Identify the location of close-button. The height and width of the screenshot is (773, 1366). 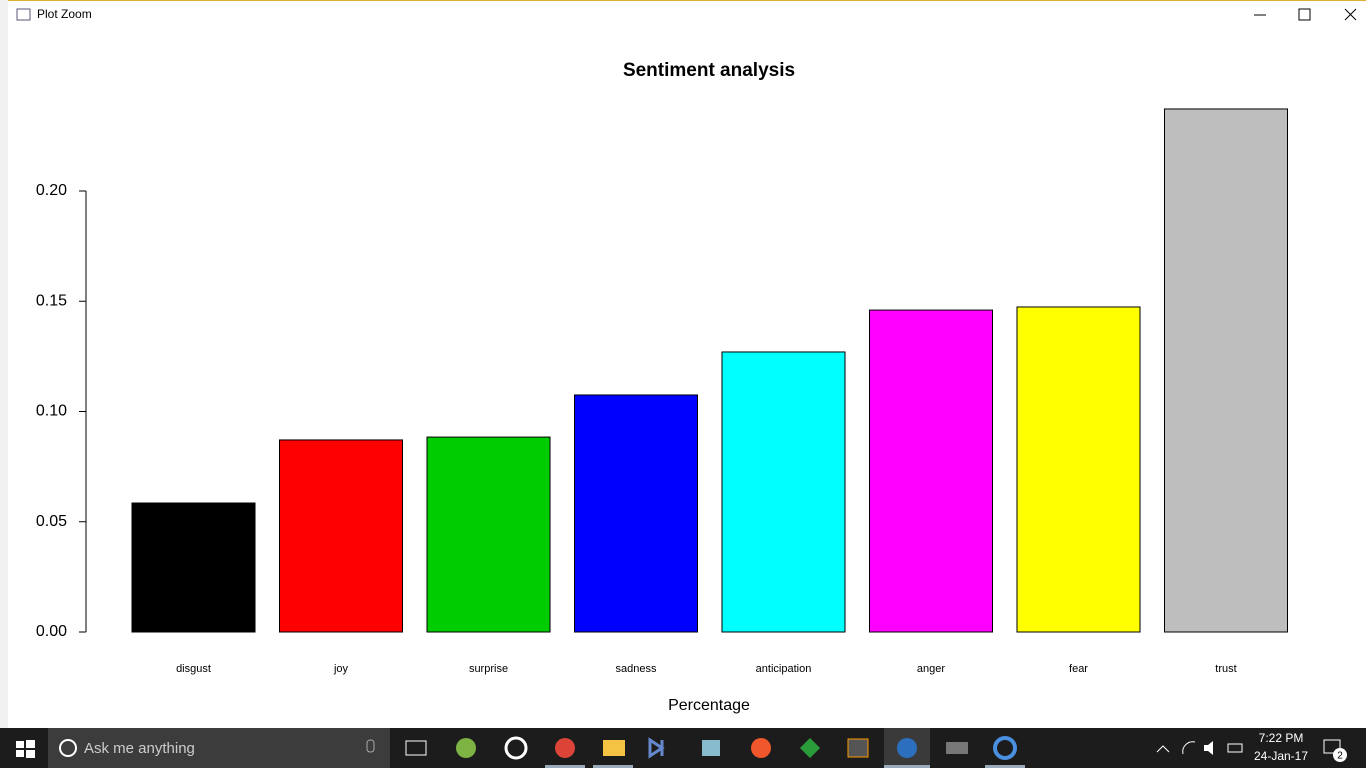
(1350, 14).